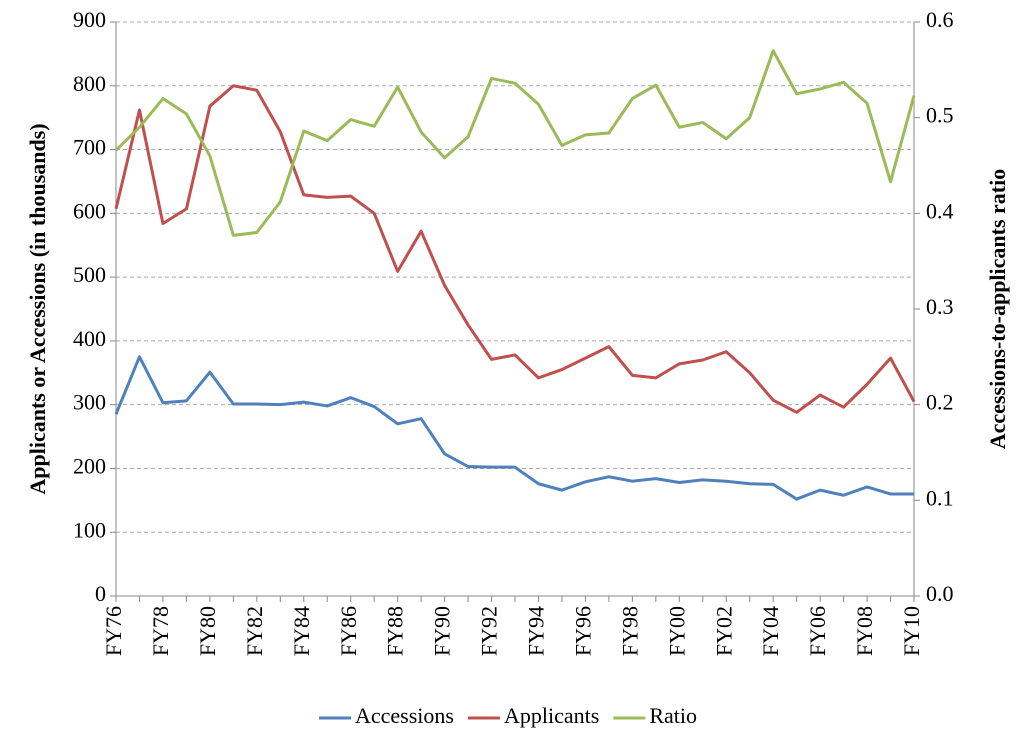  What do you see at coordinates (207, 631) in the screenshot?
I see `x-tick-label: FY80` at bounding box center [207, 631].